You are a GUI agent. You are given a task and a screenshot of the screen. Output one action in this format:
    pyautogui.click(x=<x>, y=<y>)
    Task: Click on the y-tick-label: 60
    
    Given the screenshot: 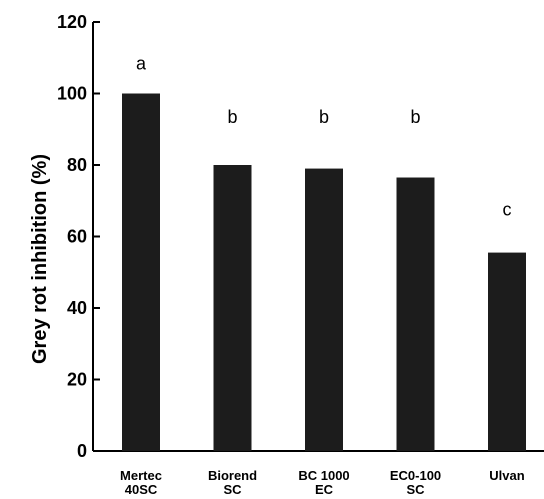 What is the action you would take?
    pyautogui.click(x=77, y=237)
    